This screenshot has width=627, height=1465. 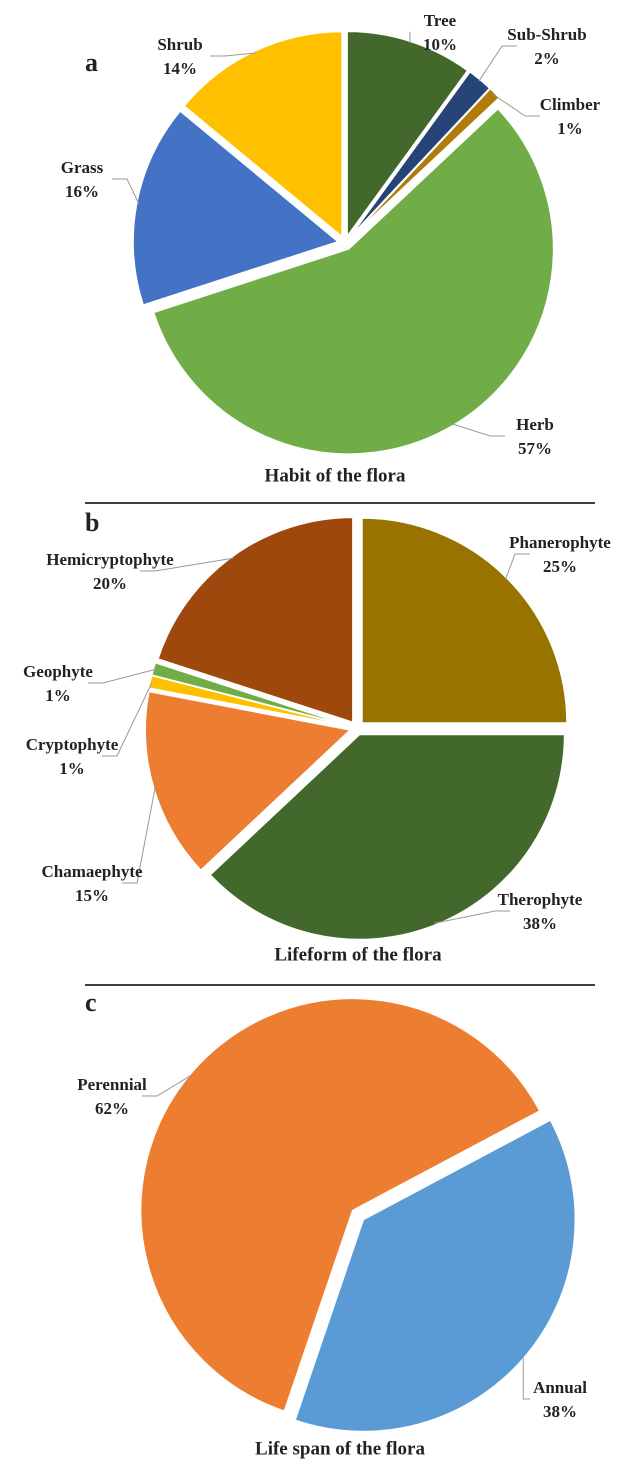 I want to click on slice-label: Phanerophyte, so click(x=560, y=542).